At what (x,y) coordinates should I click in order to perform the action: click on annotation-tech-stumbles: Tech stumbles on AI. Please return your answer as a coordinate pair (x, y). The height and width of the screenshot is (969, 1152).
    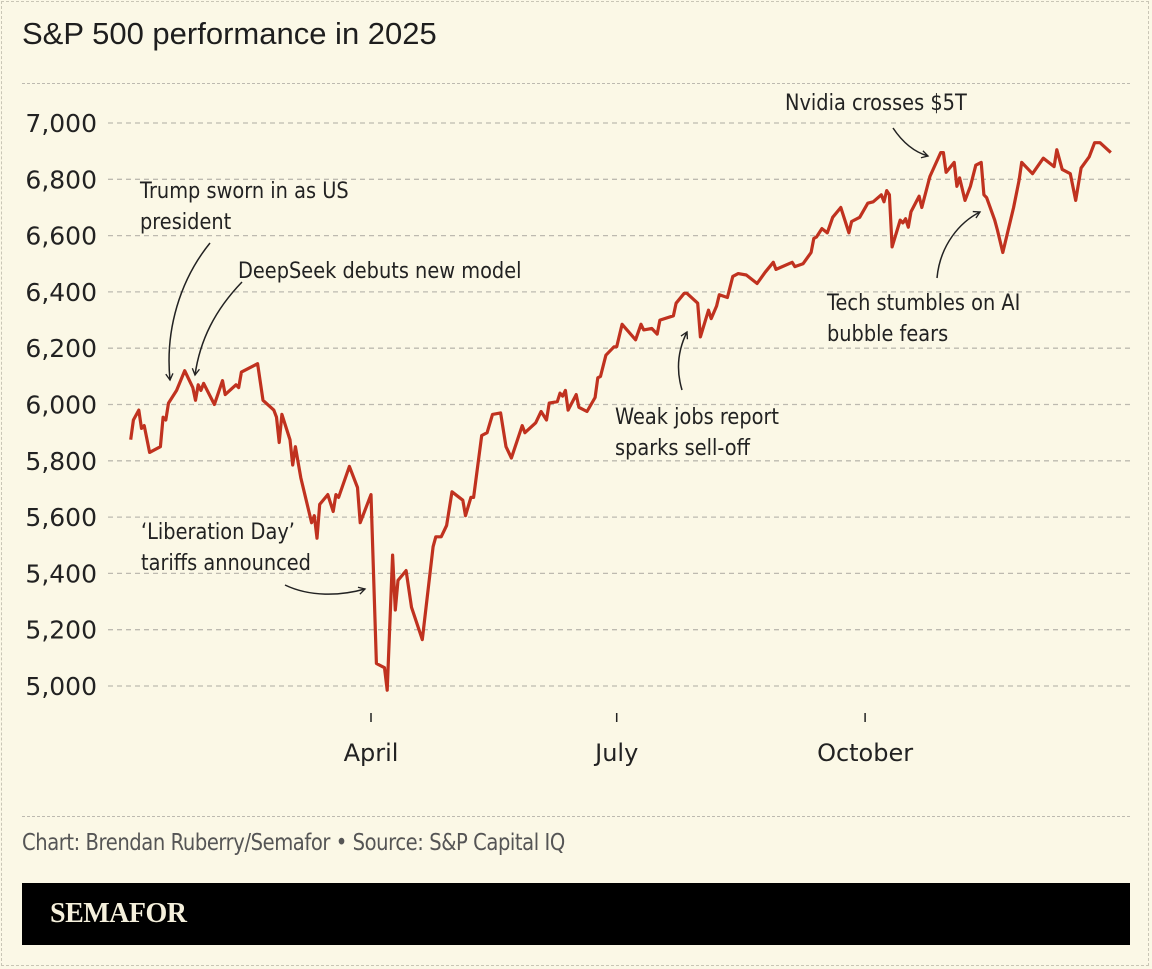
    Looking at the image, I should click on (923, 302).